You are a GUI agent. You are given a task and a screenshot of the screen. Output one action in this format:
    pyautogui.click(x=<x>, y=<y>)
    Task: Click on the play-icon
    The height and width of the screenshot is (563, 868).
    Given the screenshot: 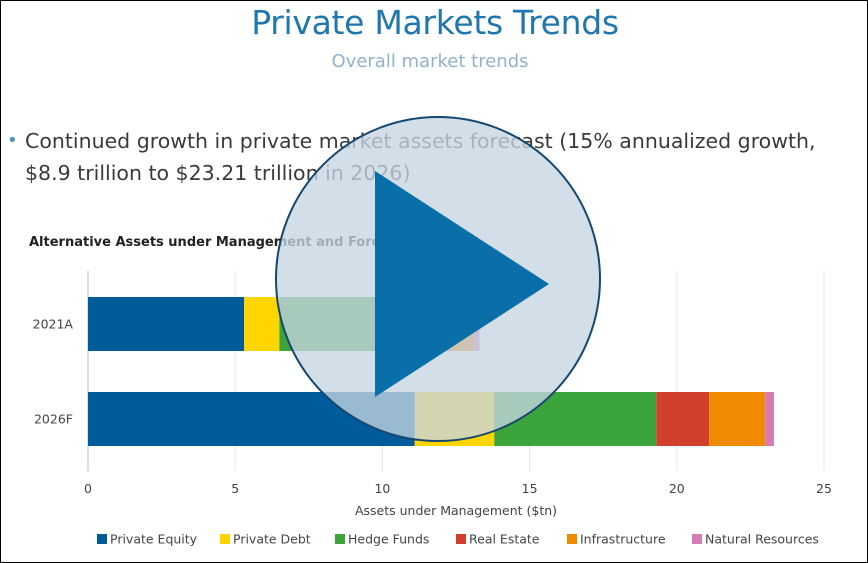 What is the action you would take?
    pyautogui.click(x=462, y=284)
    